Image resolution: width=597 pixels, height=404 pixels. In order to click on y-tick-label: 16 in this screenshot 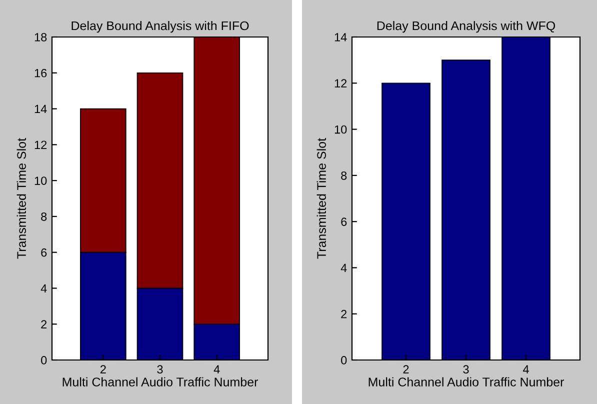, I will do `click(40, 73)`.